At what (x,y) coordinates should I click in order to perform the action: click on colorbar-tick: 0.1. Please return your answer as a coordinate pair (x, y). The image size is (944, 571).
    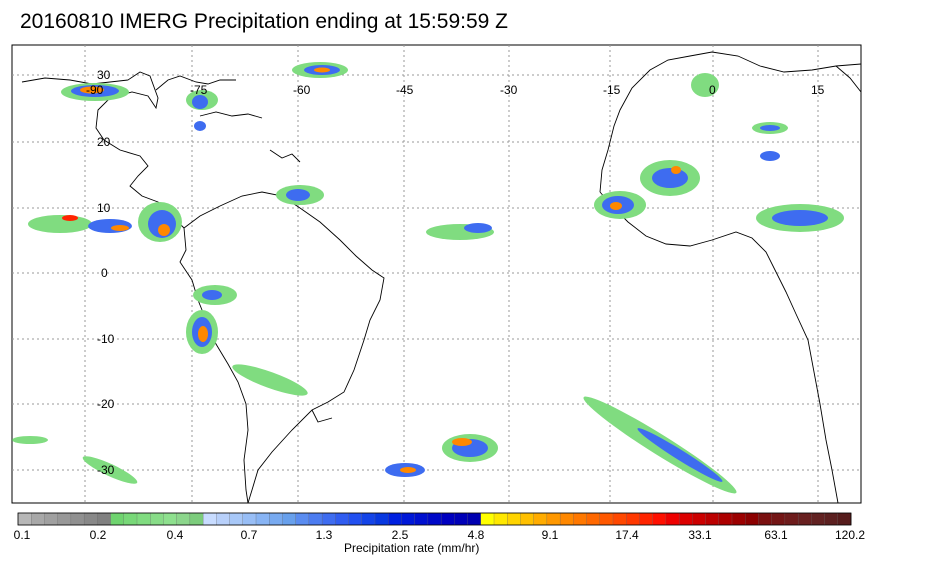
    Looking at the image, I should click on (22, 535).